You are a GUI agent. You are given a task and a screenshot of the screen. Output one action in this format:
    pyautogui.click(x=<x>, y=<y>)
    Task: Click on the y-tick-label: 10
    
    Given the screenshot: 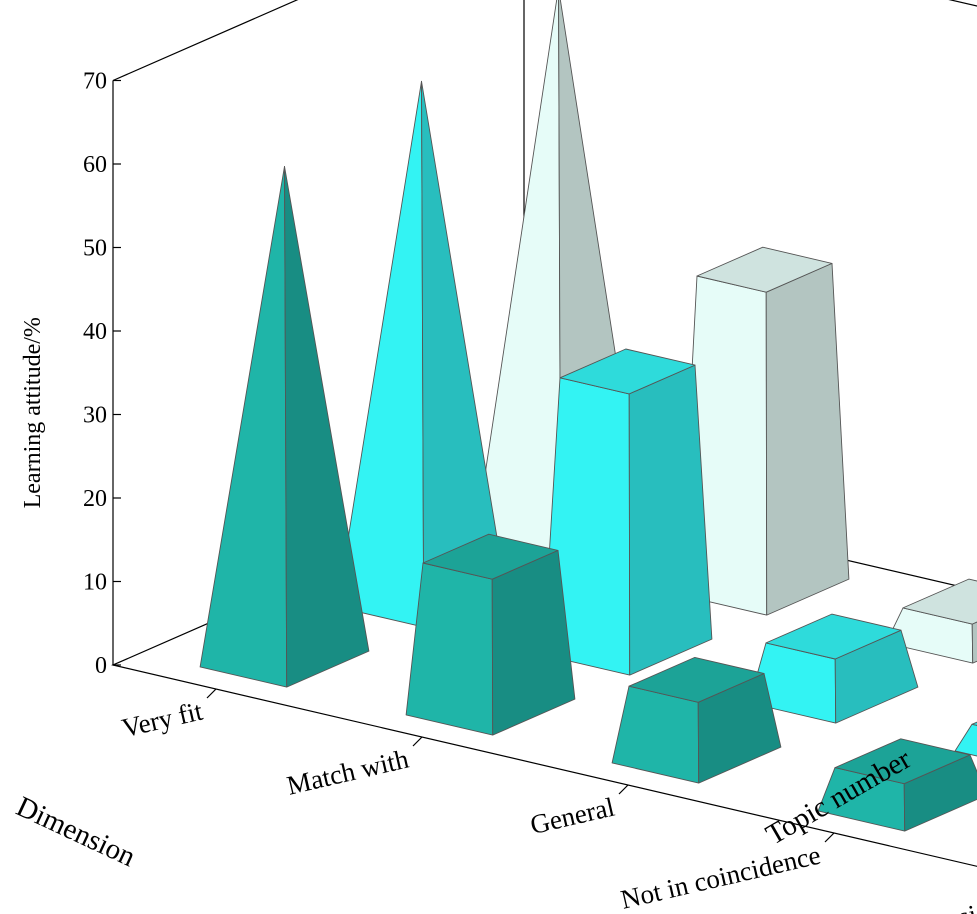 What is the action you would take?
    pyautogui.click(x=95, y=583)
    